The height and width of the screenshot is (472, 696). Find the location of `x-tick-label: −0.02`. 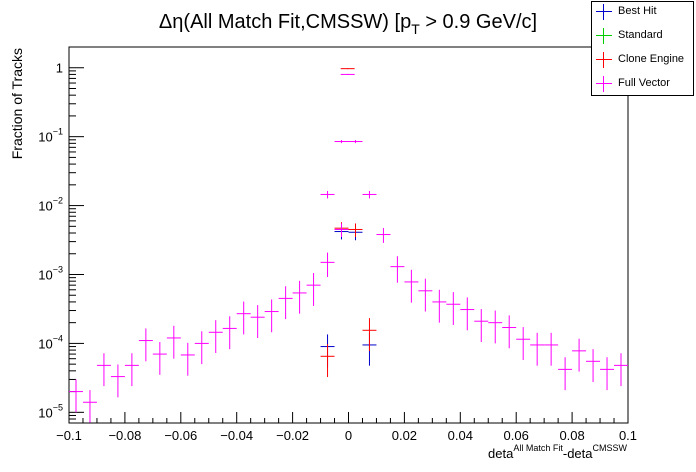

x-tick-label: −0.02 is located at coordinates (292, 435).